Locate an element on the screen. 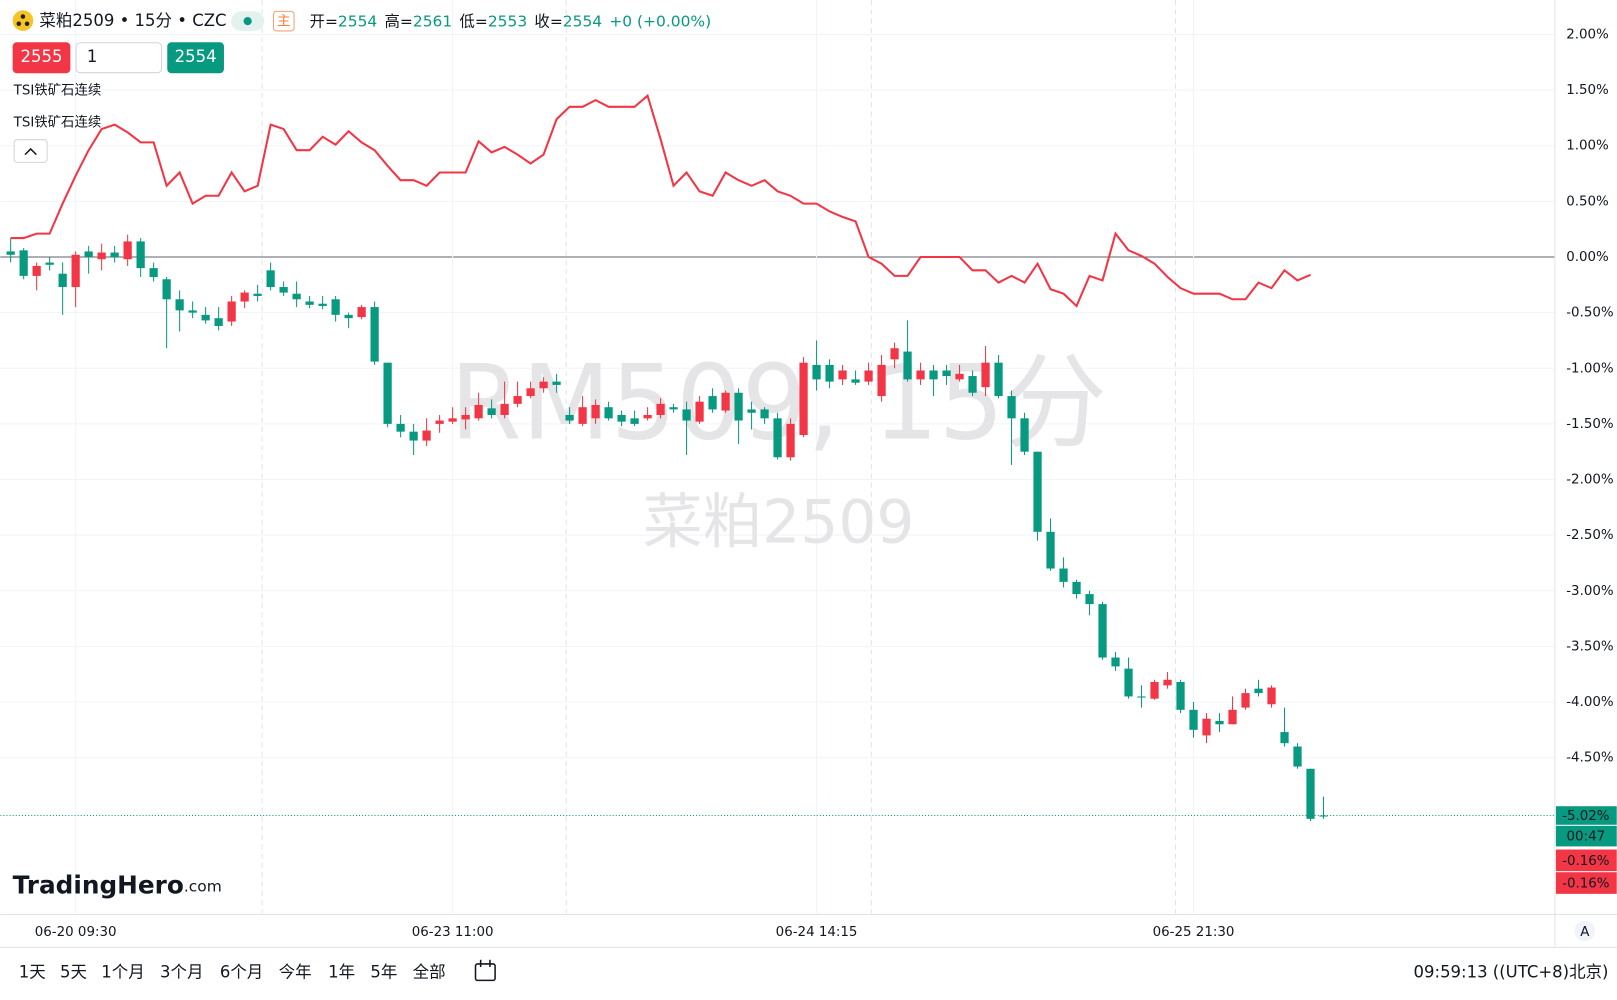  y-tick-label: -1.50% is located at coordinates (1589, 424).